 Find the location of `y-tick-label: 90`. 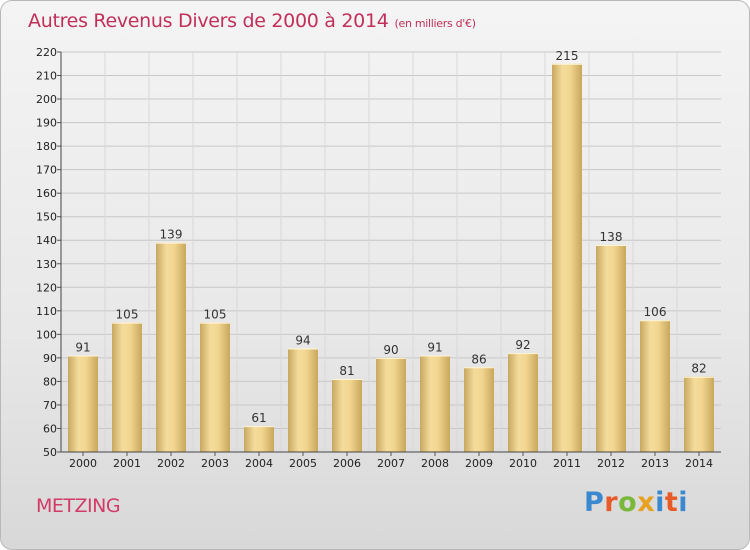

y-tick-label: 90 is located at coordinates (50, 358).